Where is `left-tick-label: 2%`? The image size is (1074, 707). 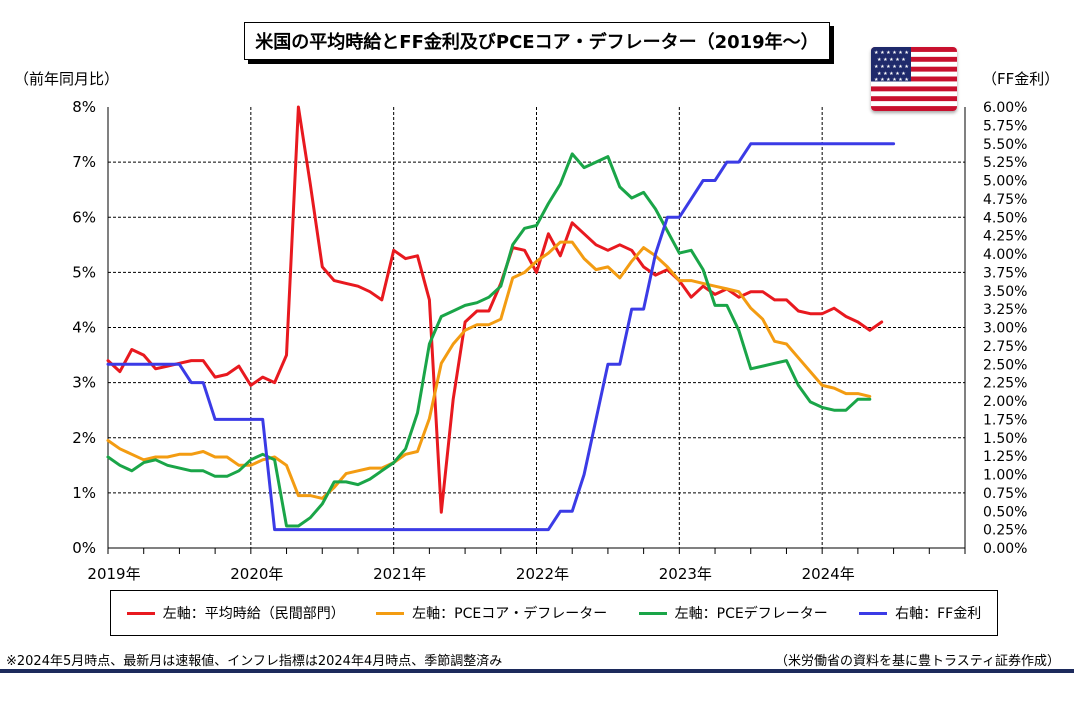
left-tick-label: 2% is located at coordinates (84, 438).